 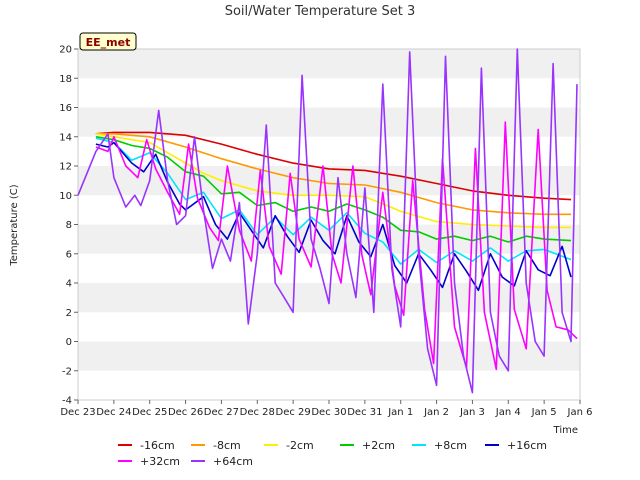 What do you see at coordinates (436, 412) in the screenshot?
I see `x-tick-label: Jan 2` at bounding box center [436, 412].